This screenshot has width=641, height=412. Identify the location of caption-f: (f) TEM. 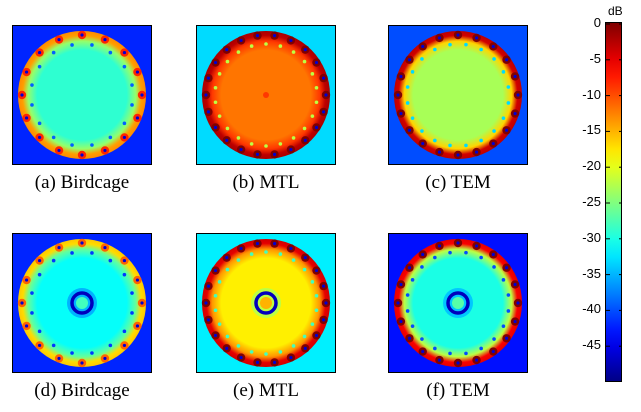
(458, 390).